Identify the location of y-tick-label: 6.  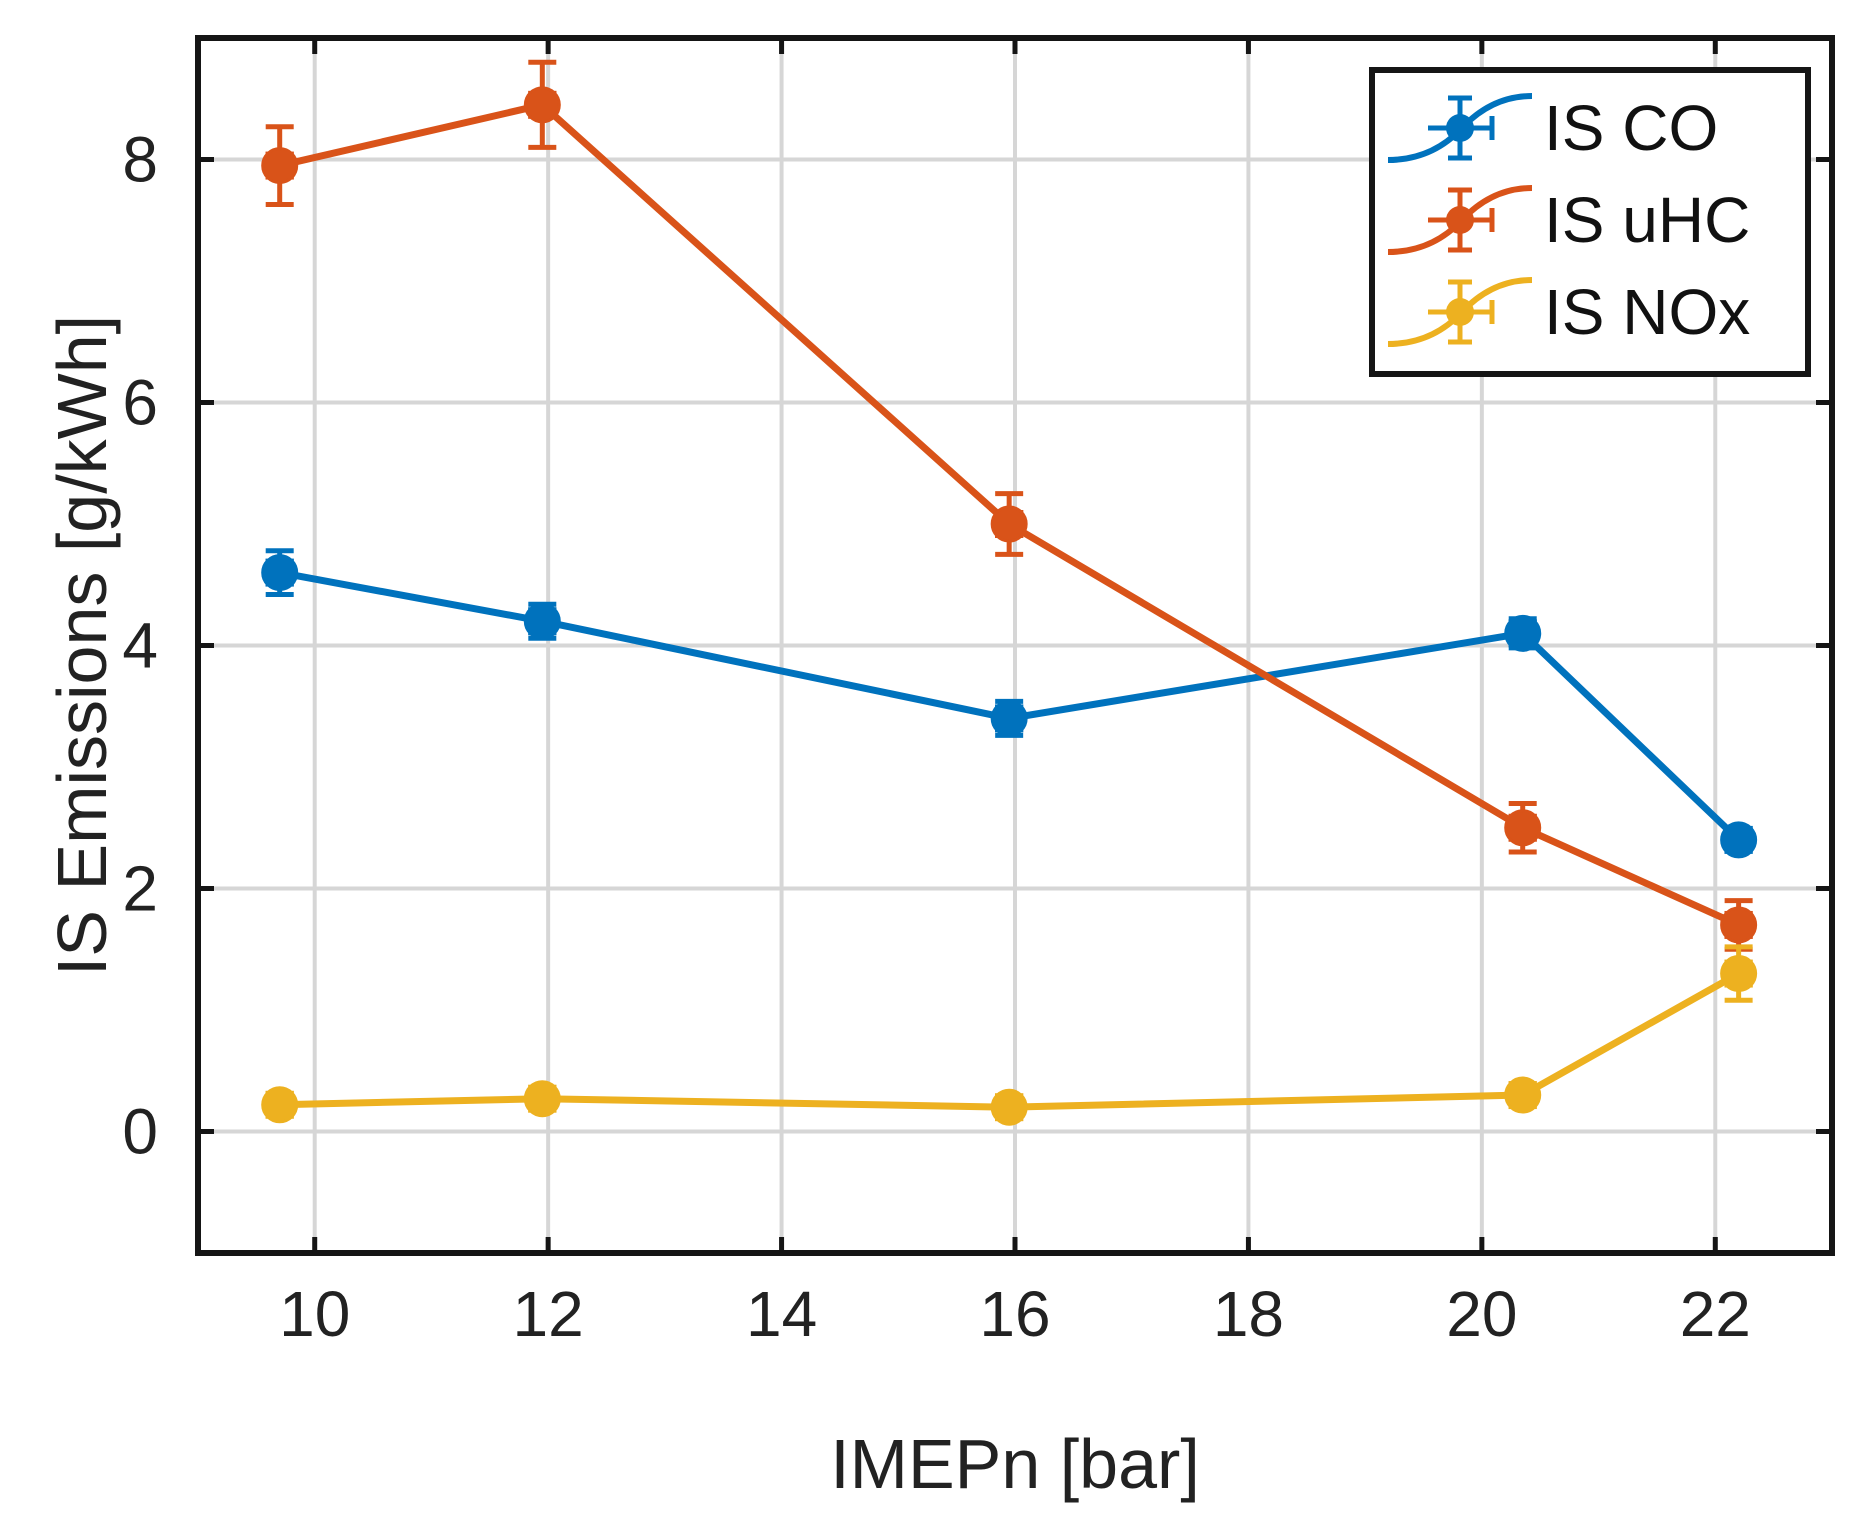
(140, 403).